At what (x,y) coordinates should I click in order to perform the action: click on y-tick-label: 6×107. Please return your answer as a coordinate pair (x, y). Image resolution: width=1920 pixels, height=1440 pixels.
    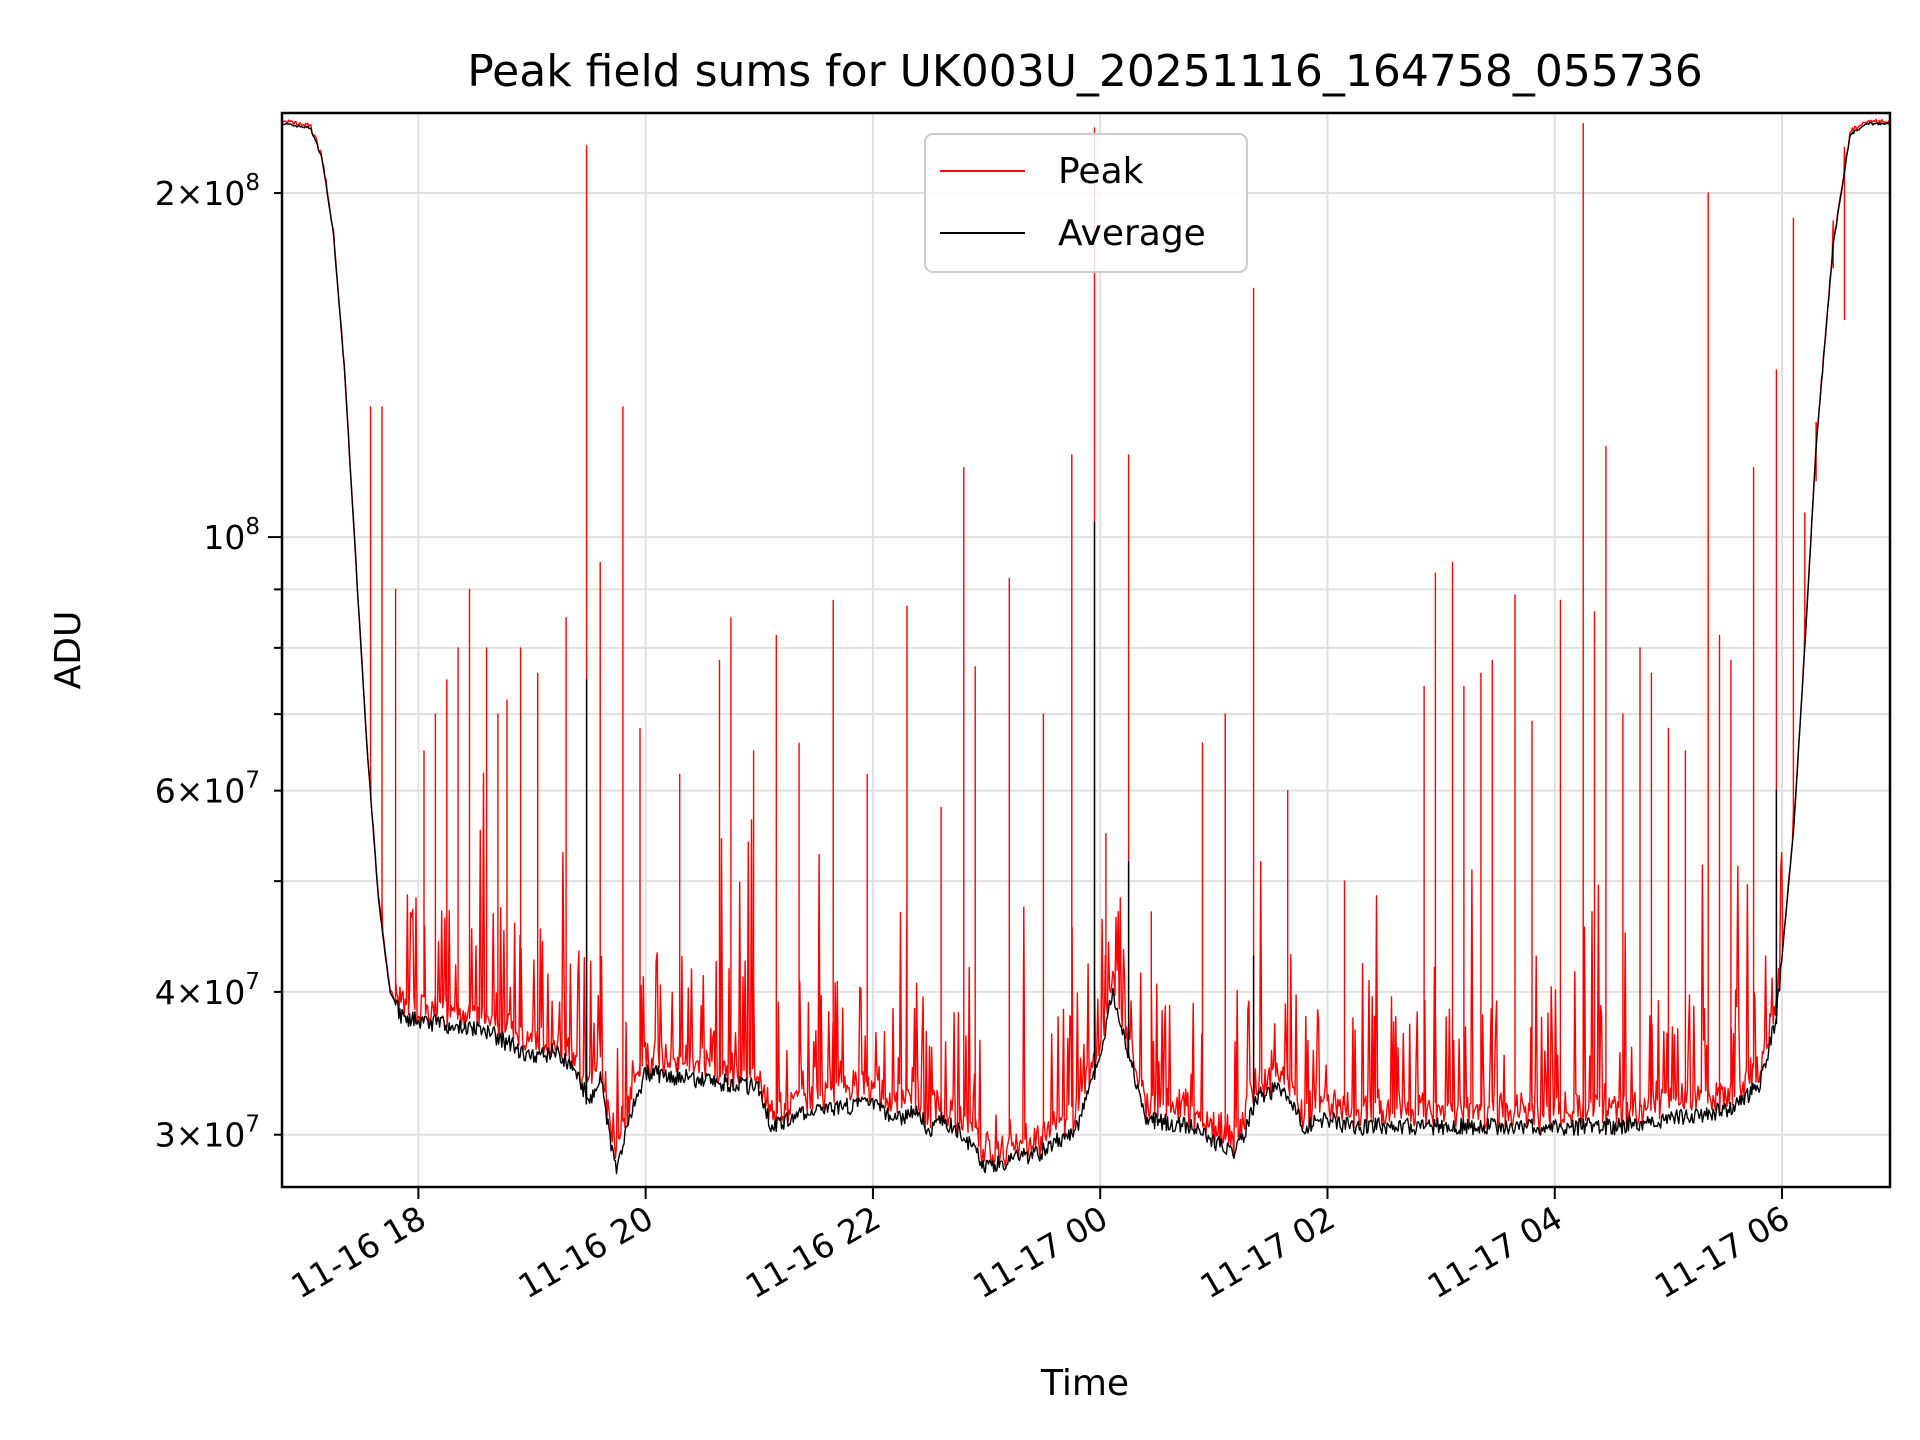
    Looking at the image, I should click on (207, 789).